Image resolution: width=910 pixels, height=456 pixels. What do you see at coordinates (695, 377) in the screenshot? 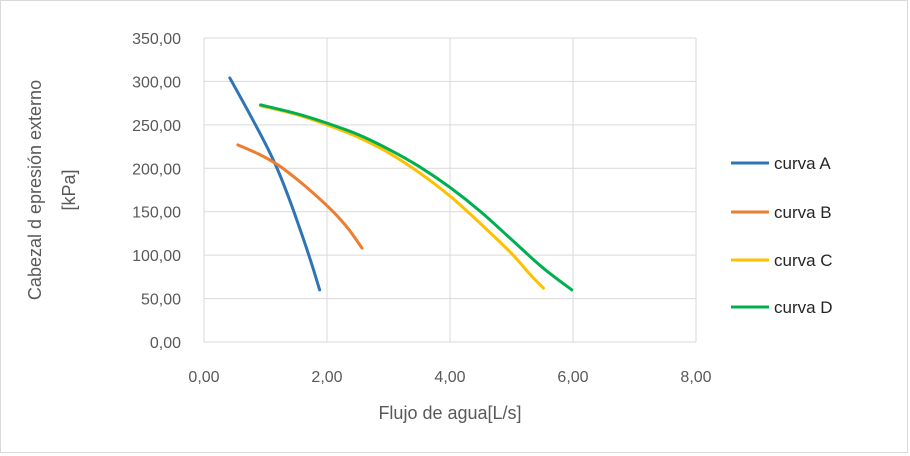
I see `x-tick-label: 8,00` at bounding box center [695, 377].